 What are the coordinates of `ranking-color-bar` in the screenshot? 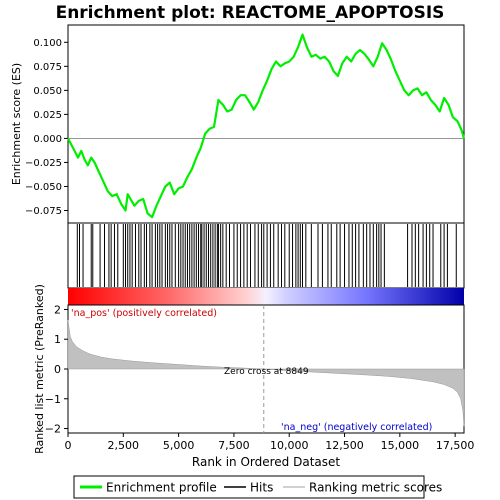 It's located at (266, 296).